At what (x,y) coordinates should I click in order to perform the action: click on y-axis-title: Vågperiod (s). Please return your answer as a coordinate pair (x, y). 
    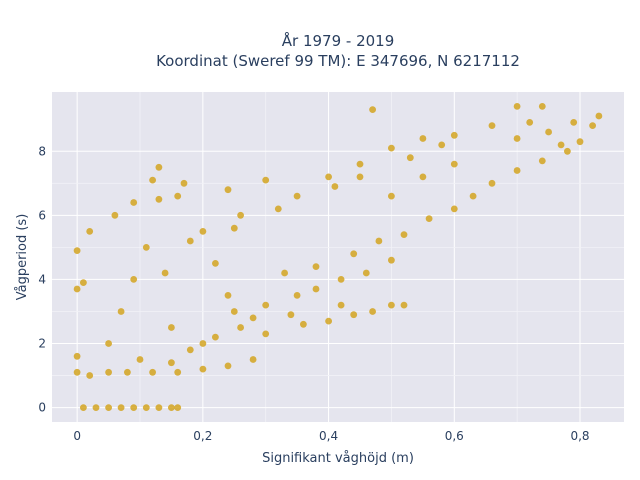
    Looking at the image, I should click on (22, 257).